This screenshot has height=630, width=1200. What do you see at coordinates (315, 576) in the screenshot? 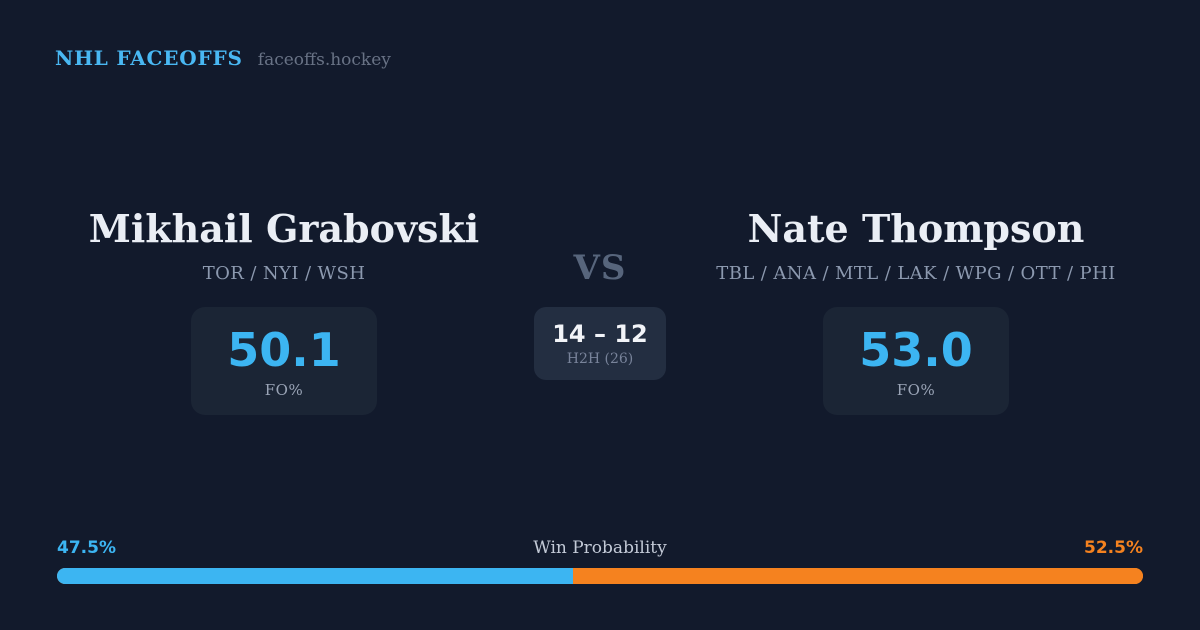
I see `win-probability-bar-left-segment` at bounding box center [315, 576].